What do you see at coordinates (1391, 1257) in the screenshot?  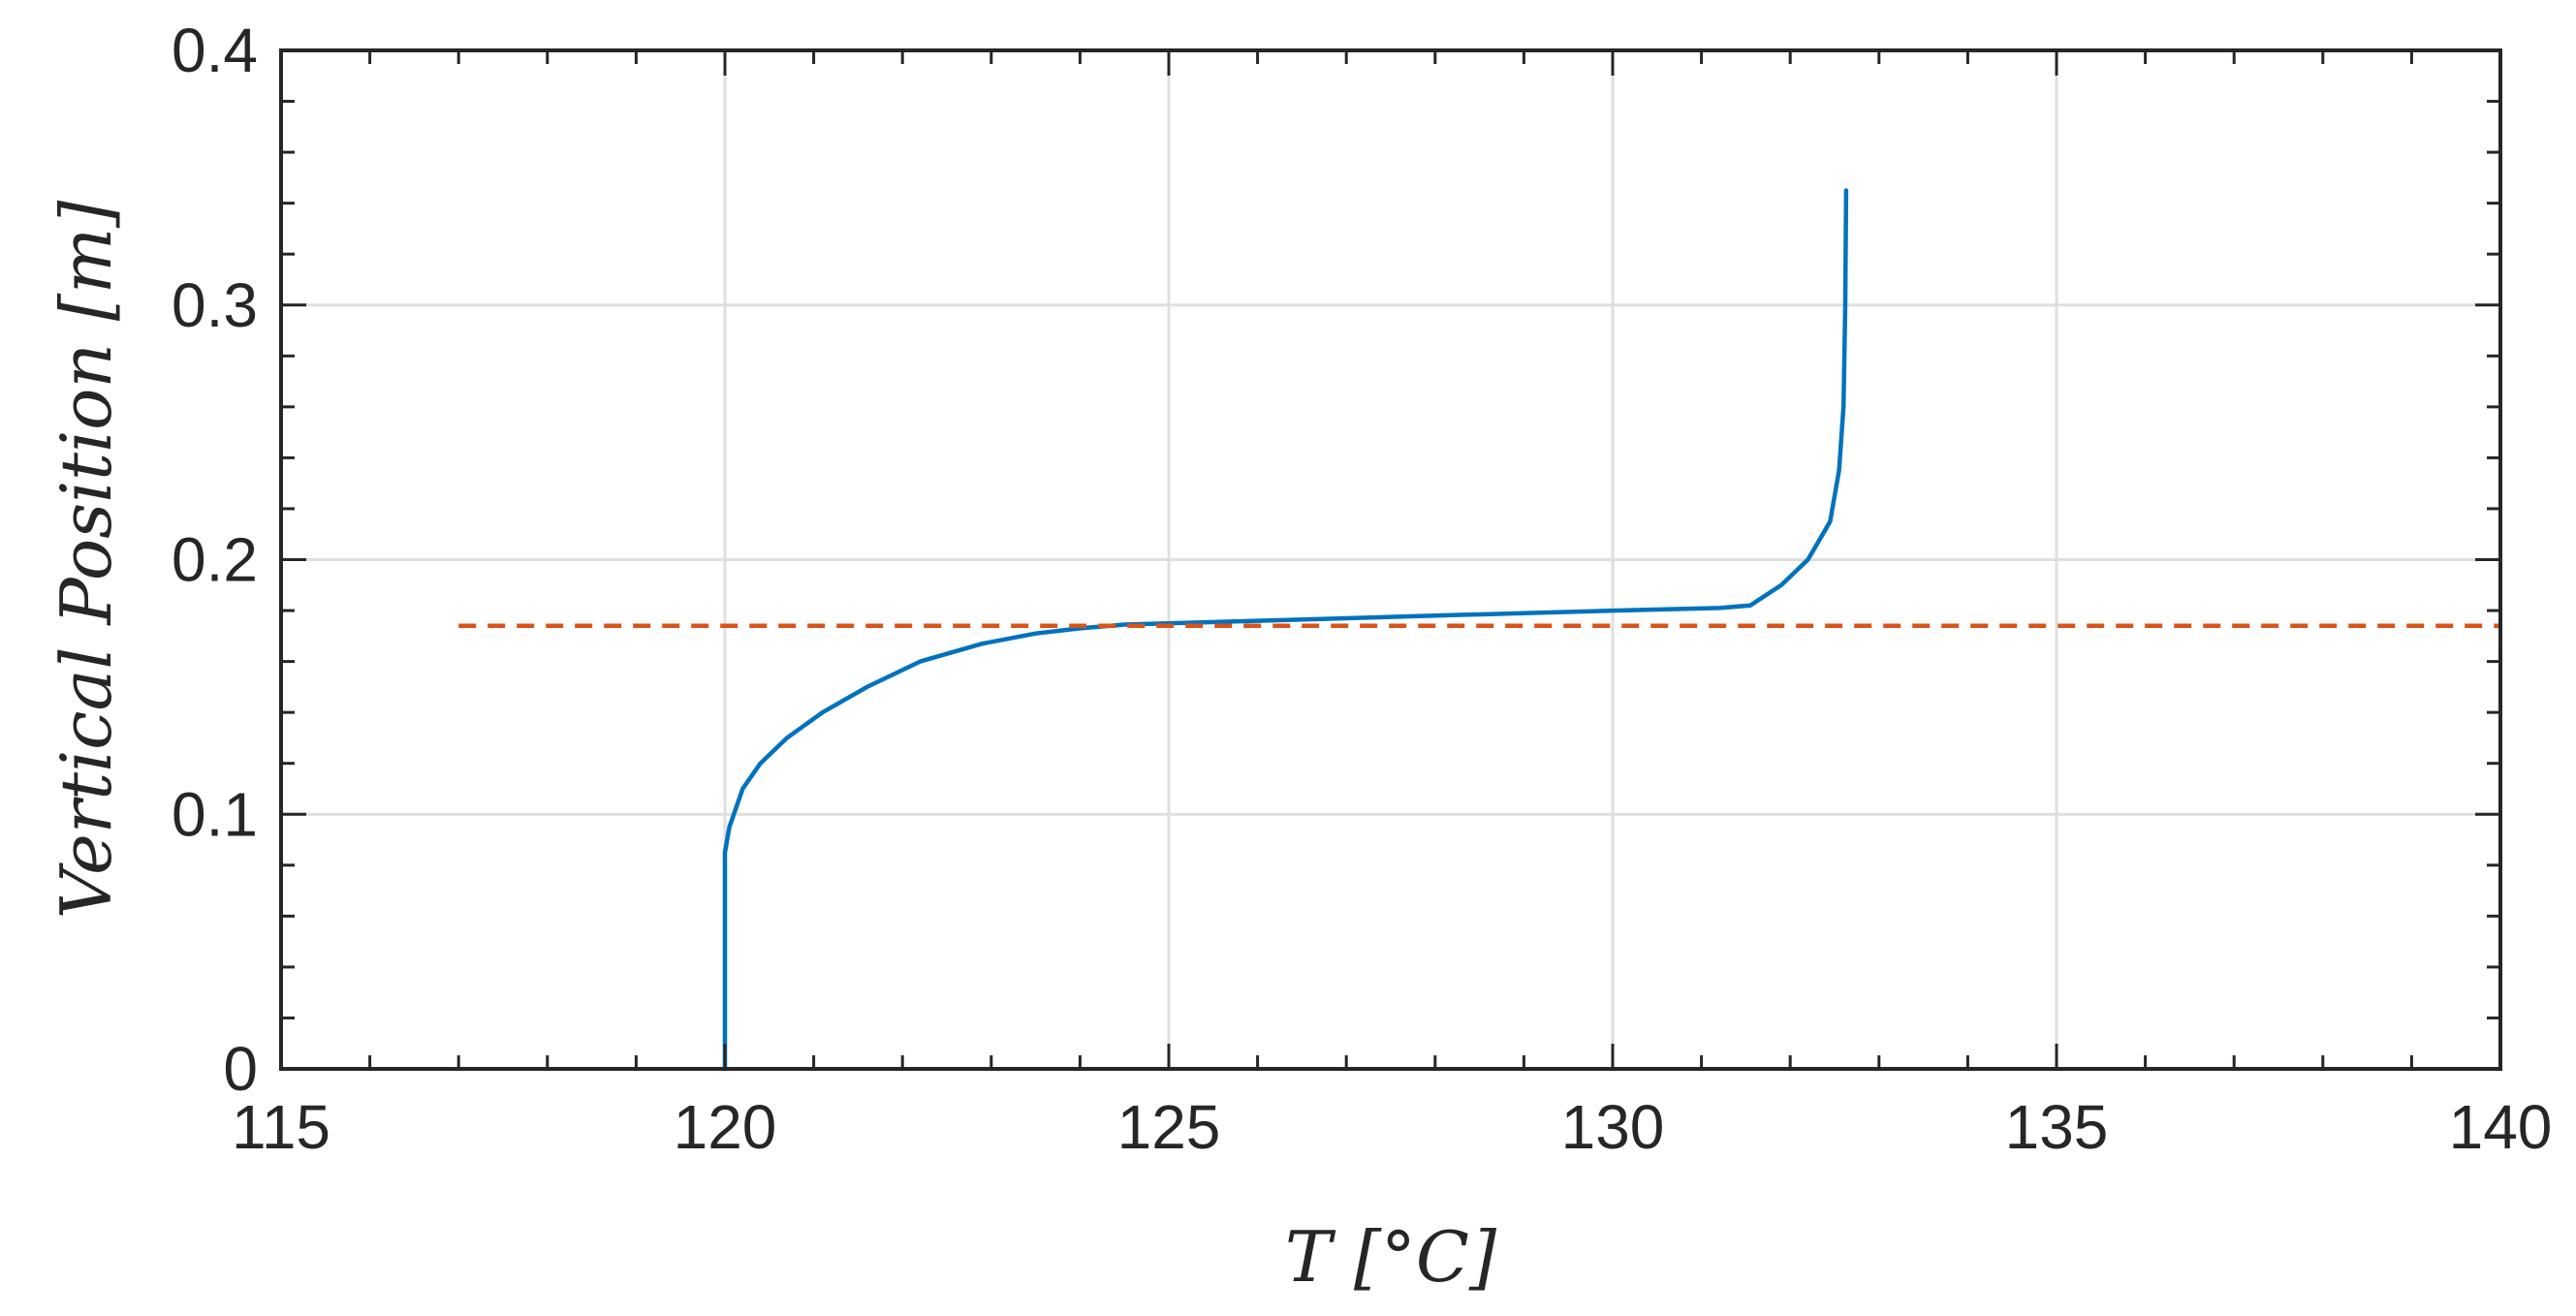 I see `x-axis-label: T [°C]` at bounding box center [1391, 1257].